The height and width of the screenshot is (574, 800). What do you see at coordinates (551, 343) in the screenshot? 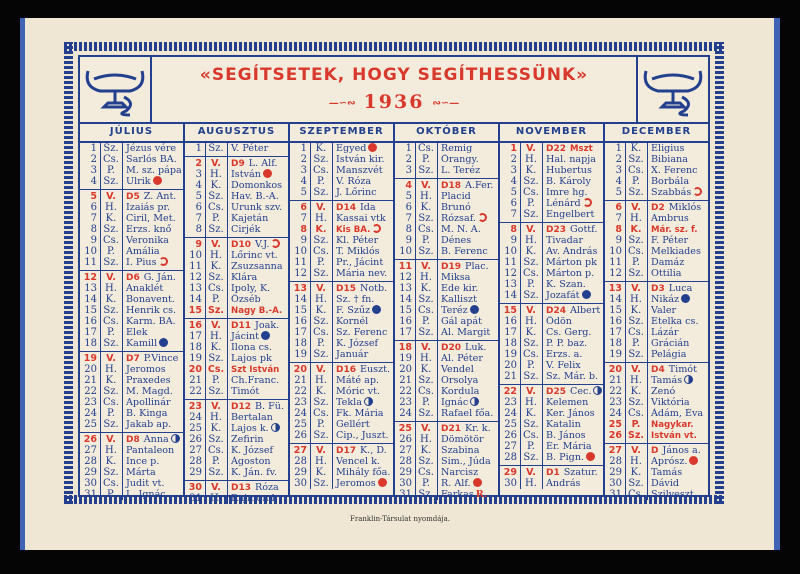
I see `day-row: 18 Sz. P. P. baz.` at bounding box center [551, 343].